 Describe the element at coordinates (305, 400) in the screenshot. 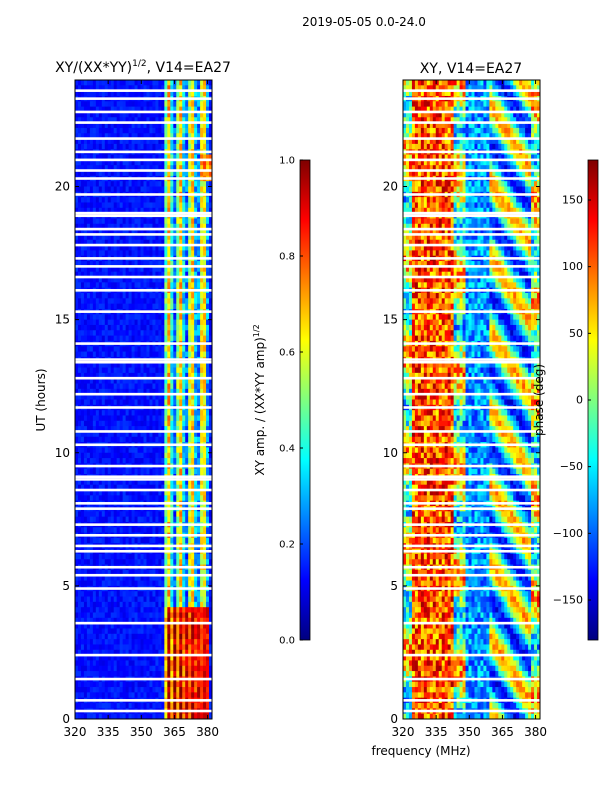

I see `amp-colorbar-bar` at that location.